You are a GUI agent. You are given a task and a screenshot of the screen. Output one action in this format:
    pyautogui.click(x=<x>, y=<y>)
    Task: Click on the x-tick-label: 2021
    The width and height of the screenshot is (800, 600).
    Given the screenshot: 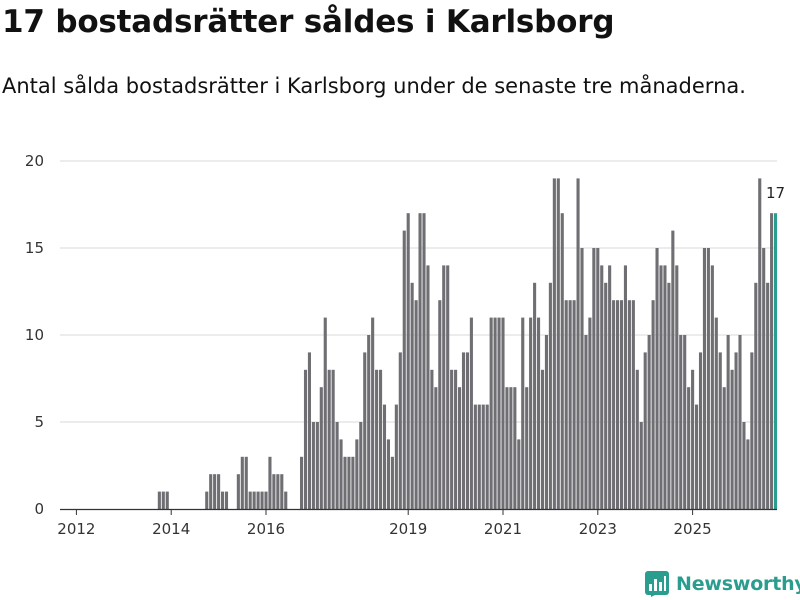 What is the action you would take?
    pyautogui.click(x=503, y=529)
    